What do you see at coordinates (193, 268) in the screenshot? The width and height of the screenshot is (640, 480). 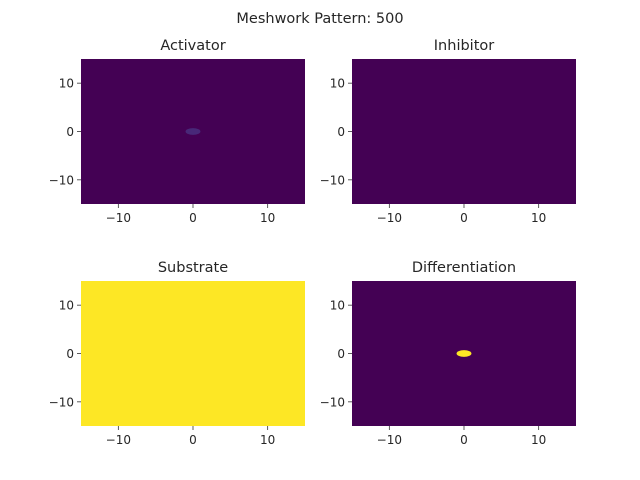 I see `panel-title: Substrate` at bounding box center [193, 268].